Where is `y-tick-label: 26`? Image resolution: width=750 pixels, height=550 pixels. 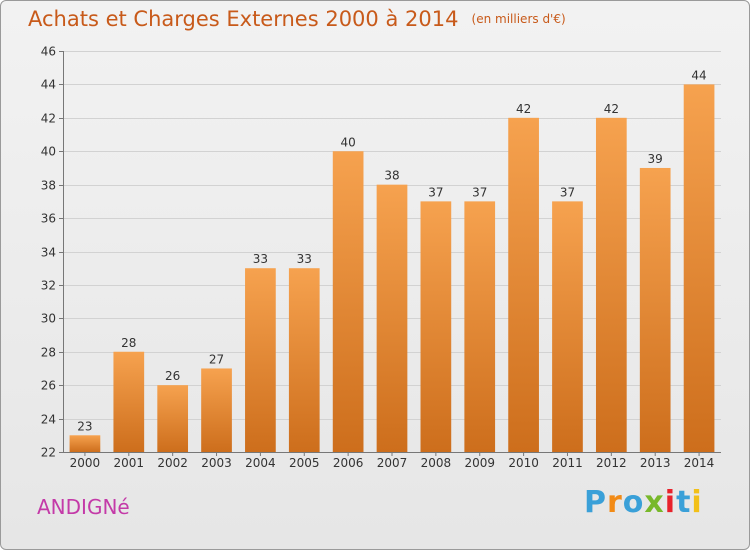
y-tick-label: 26 is located at coordinates (48, 386).